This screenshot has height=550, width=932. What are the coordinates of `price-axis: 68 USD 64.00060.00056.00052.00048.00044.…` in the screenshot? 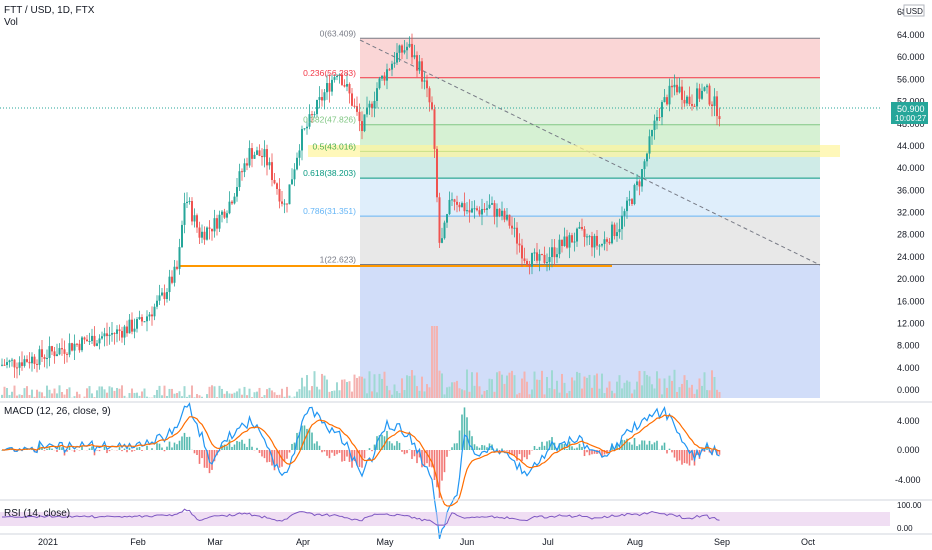 It's located at (909, 199).